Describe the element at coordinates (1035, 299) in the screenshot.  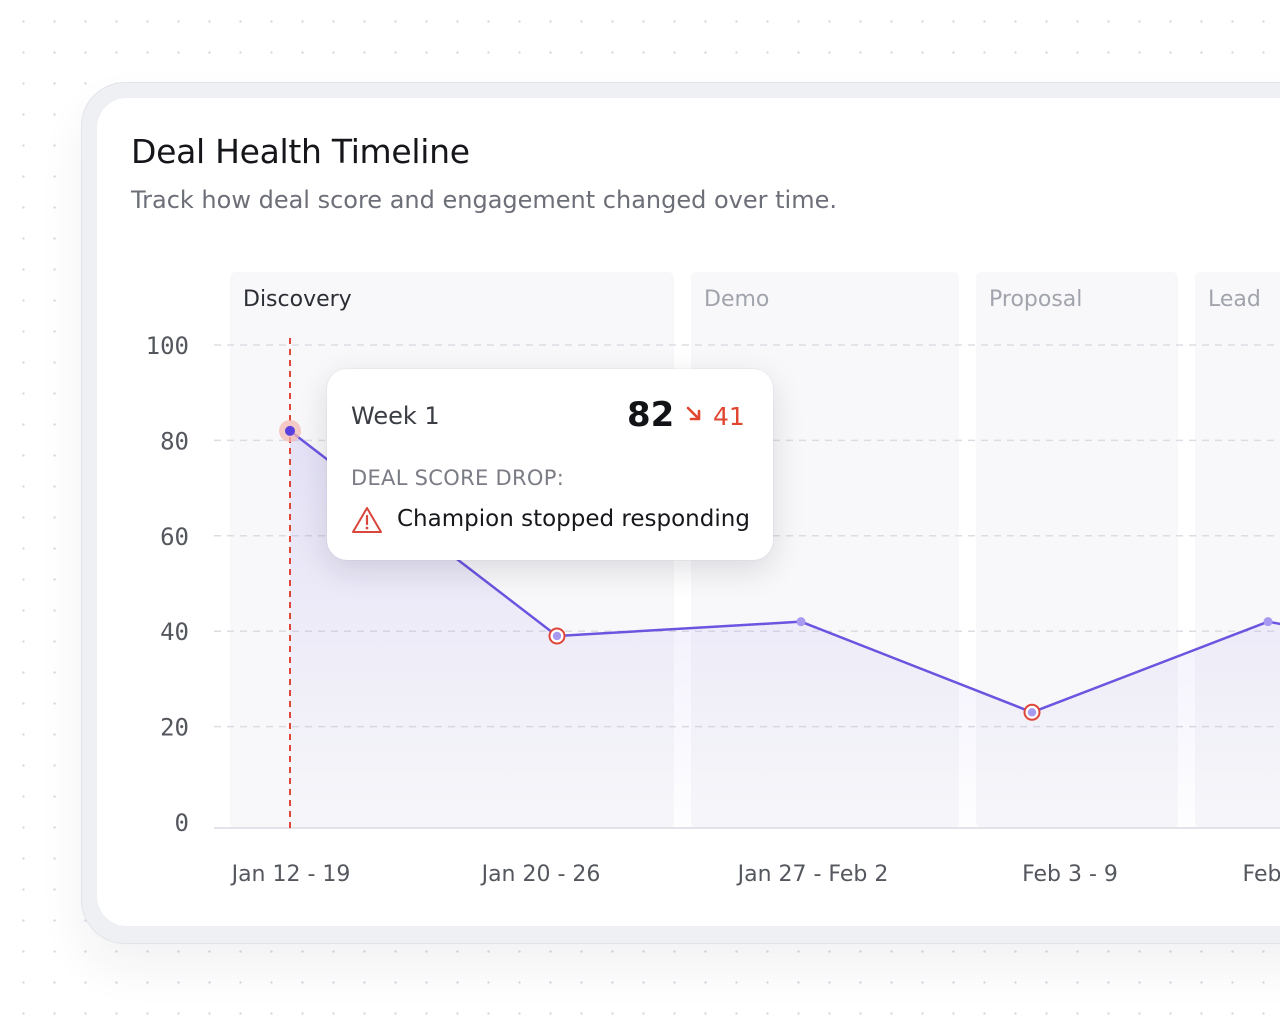
I see `stage-label-proposal: Proposal` at that location.